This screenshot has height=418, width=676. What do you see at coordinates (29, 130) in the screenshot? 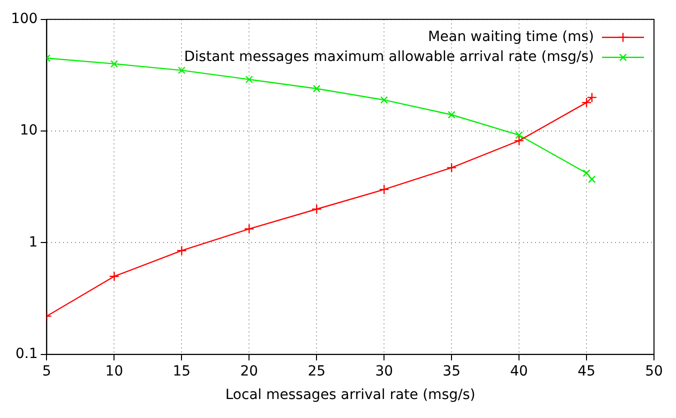
I see `y-tick-label: 10` at bounding box center [29, 130].